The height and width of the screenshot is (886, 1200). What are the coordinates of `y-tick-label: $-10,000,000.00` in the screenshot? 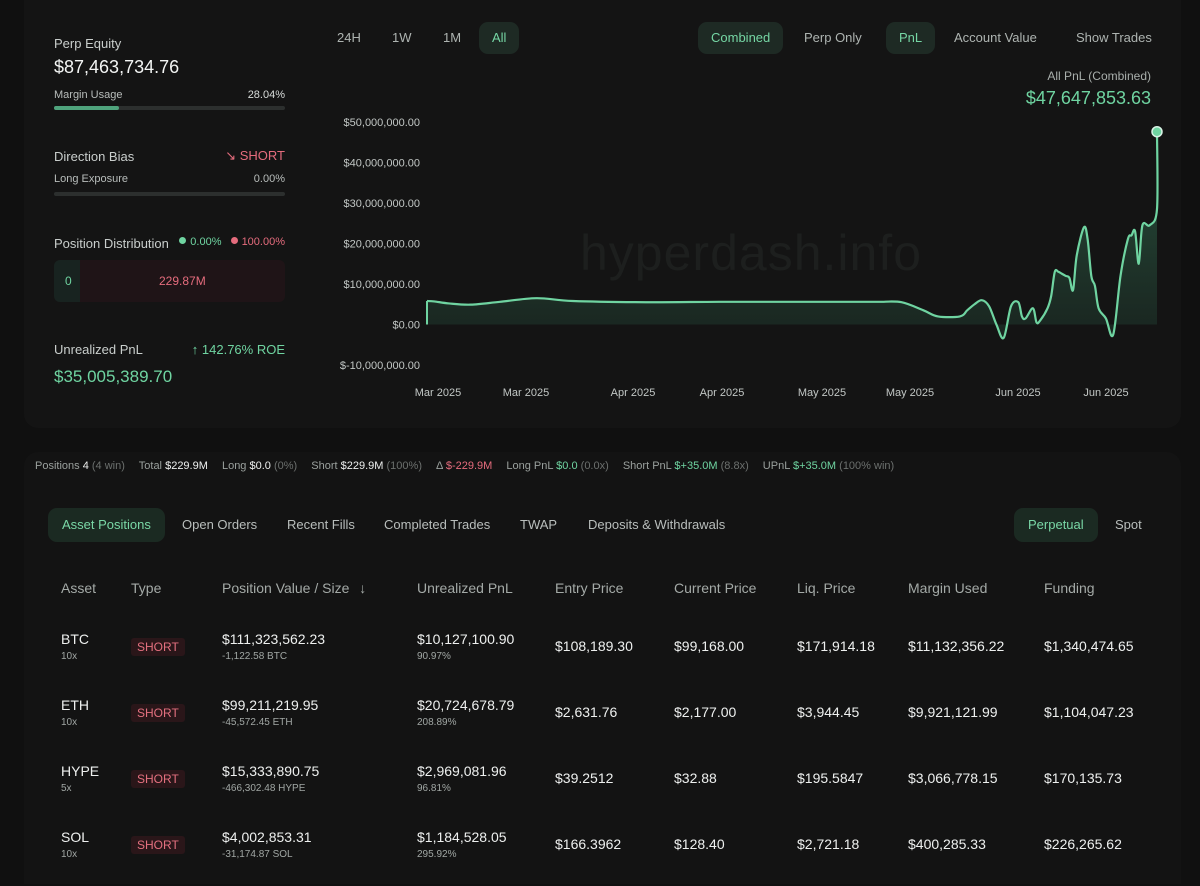 It's located at (380, 366).